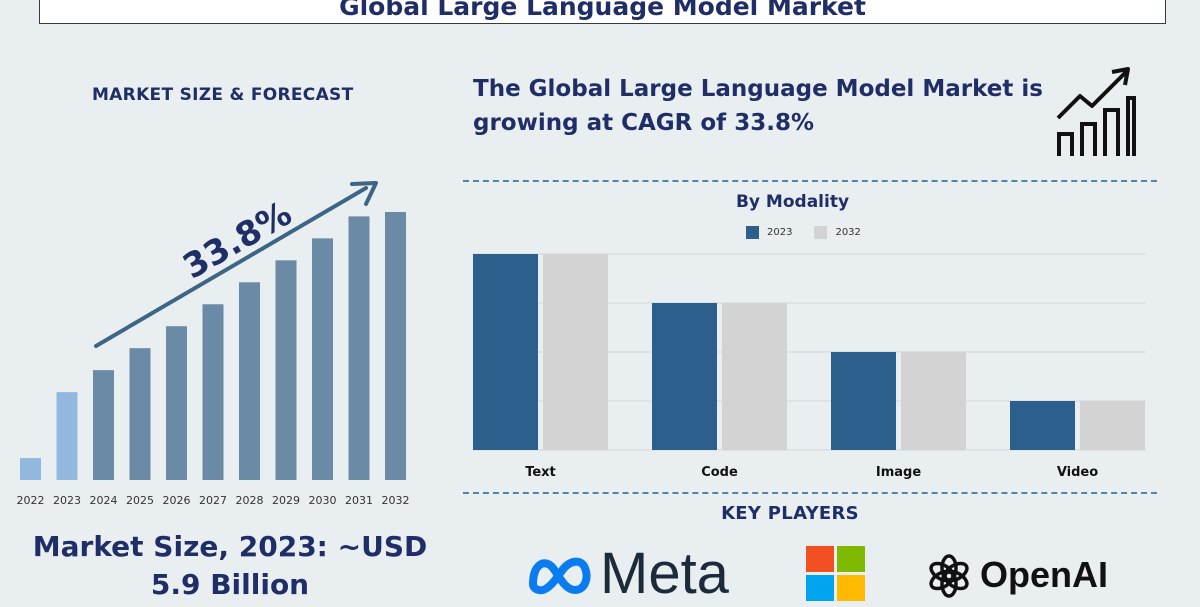  I want to click on legend-label-2032: 2032, so click(848, 232).